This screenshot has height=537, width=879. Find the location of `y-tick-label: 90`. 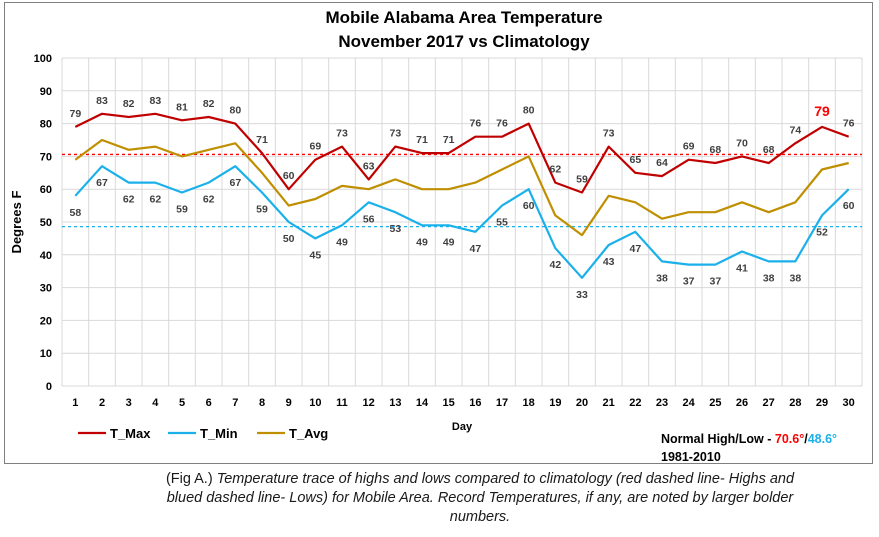

y-tick-label: 90 is located at coordinates (46, 92).